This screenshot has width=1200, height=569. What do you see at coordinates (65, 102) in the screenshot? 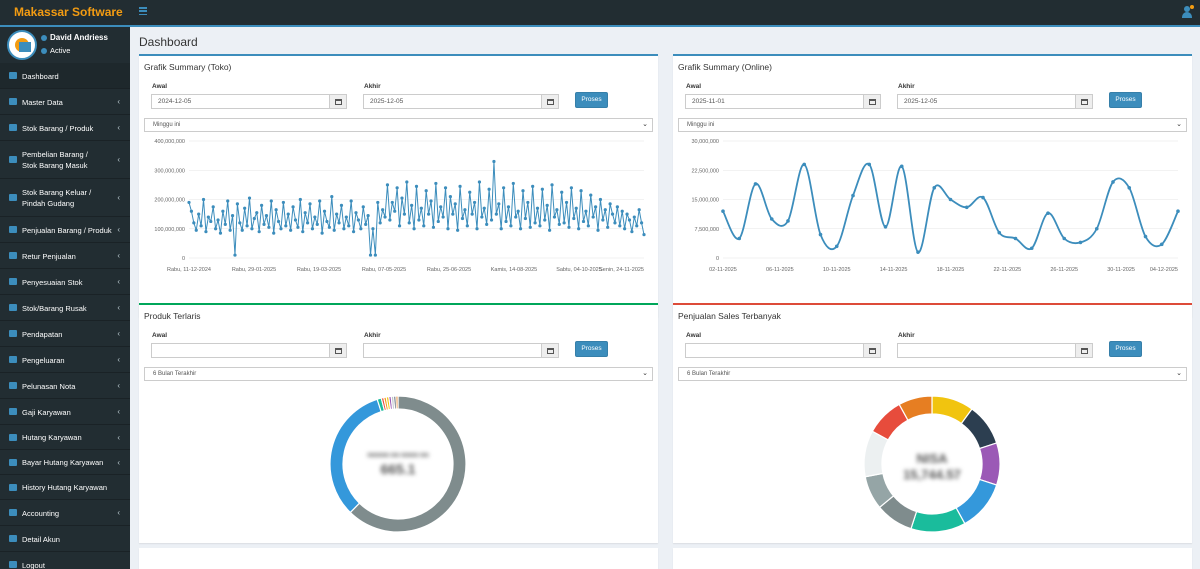
I see `sidebar-item-master-data: Master Data ‹` at bounding box center [65, 102].